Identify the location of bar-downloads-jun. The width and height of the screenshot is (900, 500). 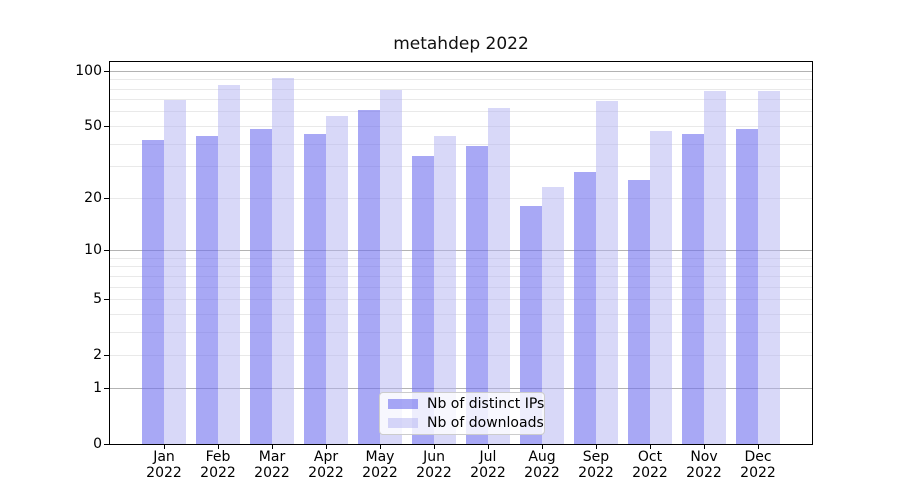
(445, 290).